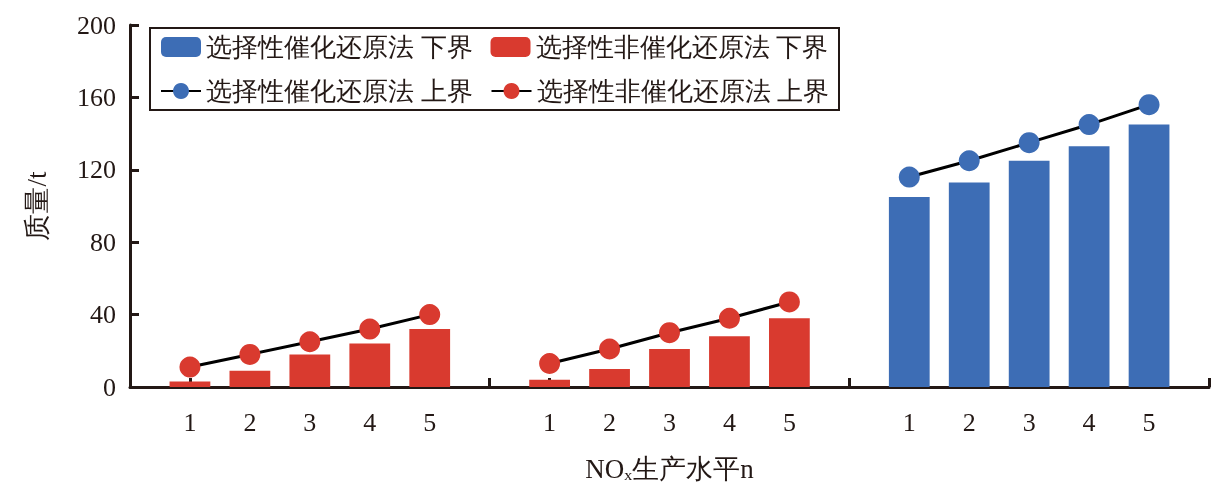 Image resolution: width=1219 pixels, height=502 pixels. Describe the element at coordinates (103, 315) in the screenshot. I see `y-tick-label: 40` at that location.